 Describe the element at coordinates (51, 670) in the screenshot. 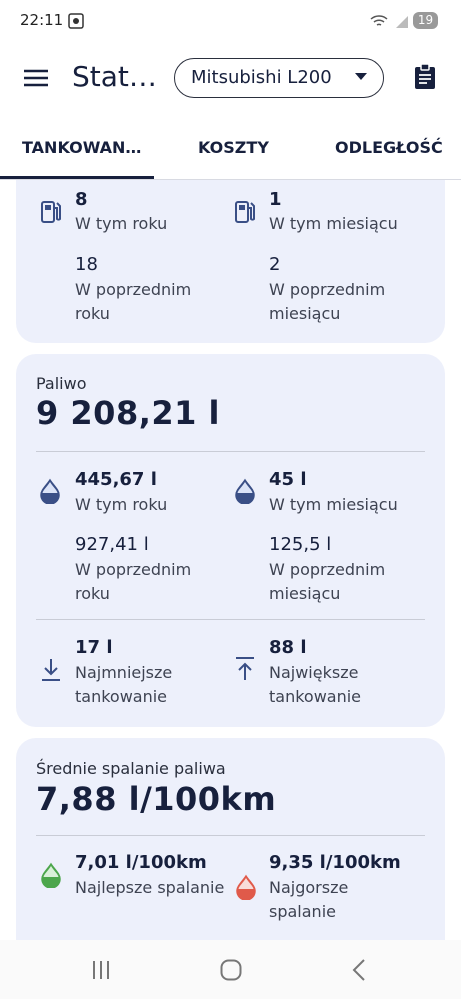

I see `min-icon` at that location.